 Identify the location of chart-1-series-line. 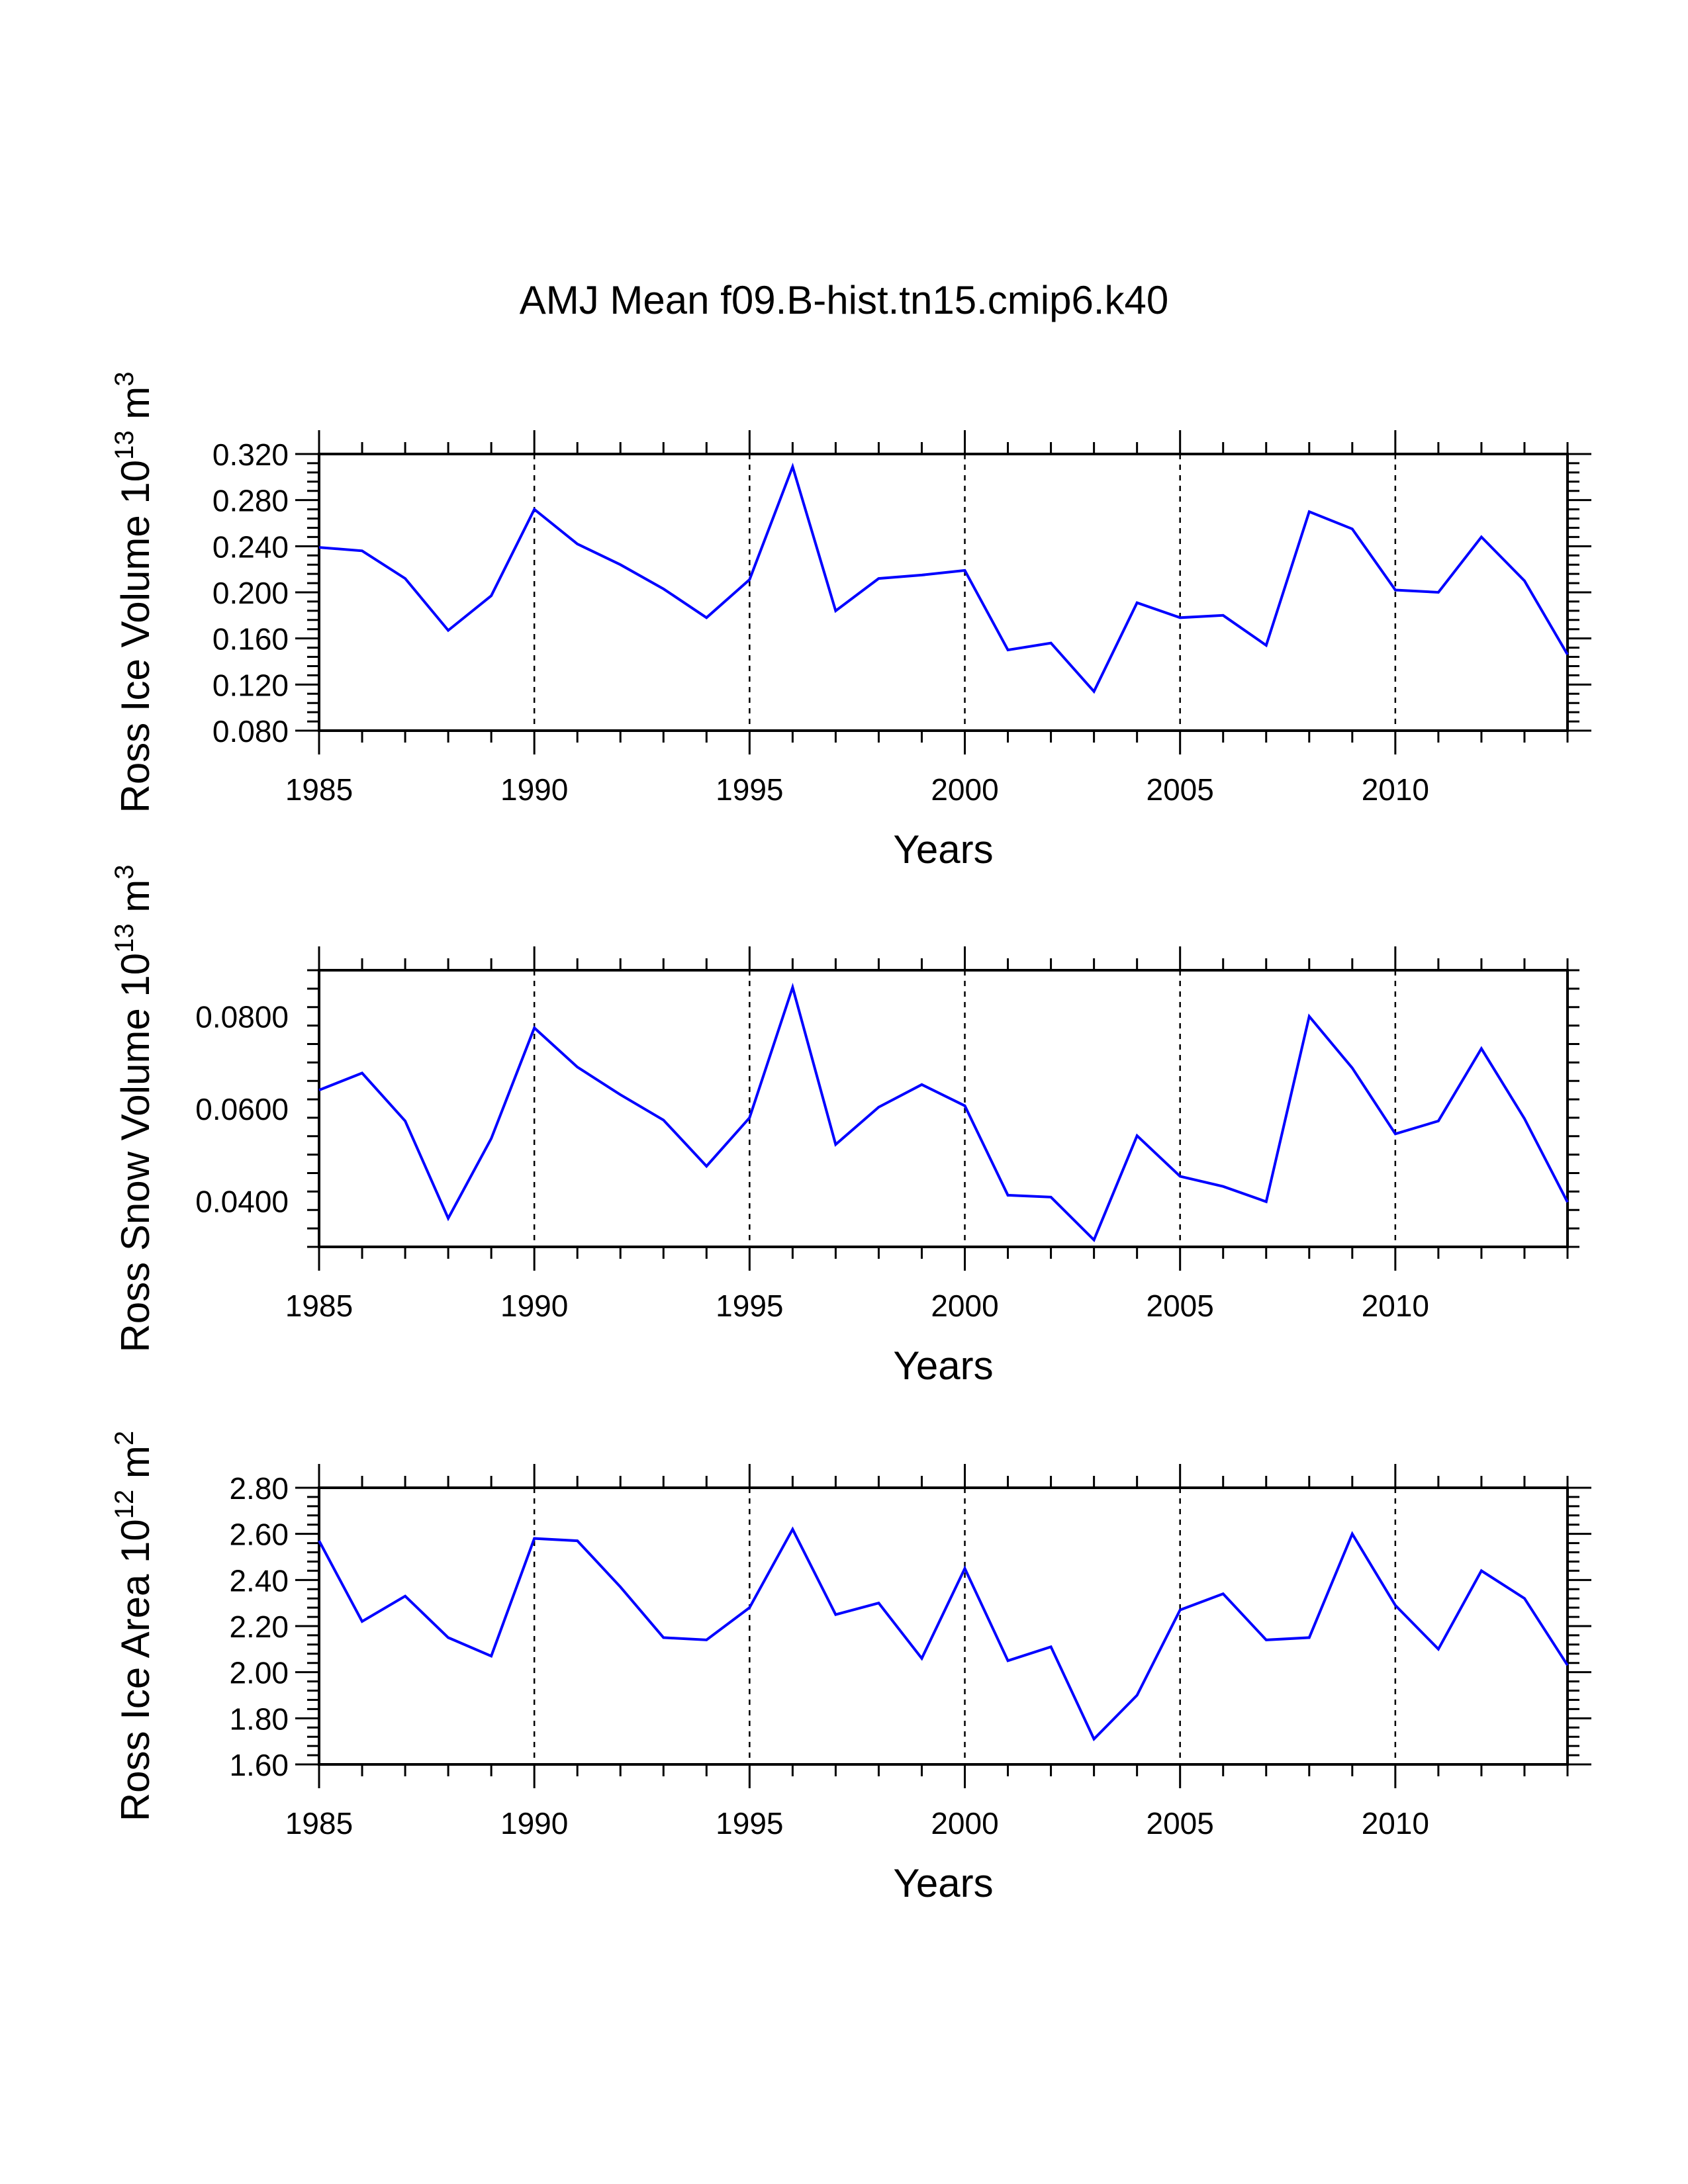
(943, 1112).